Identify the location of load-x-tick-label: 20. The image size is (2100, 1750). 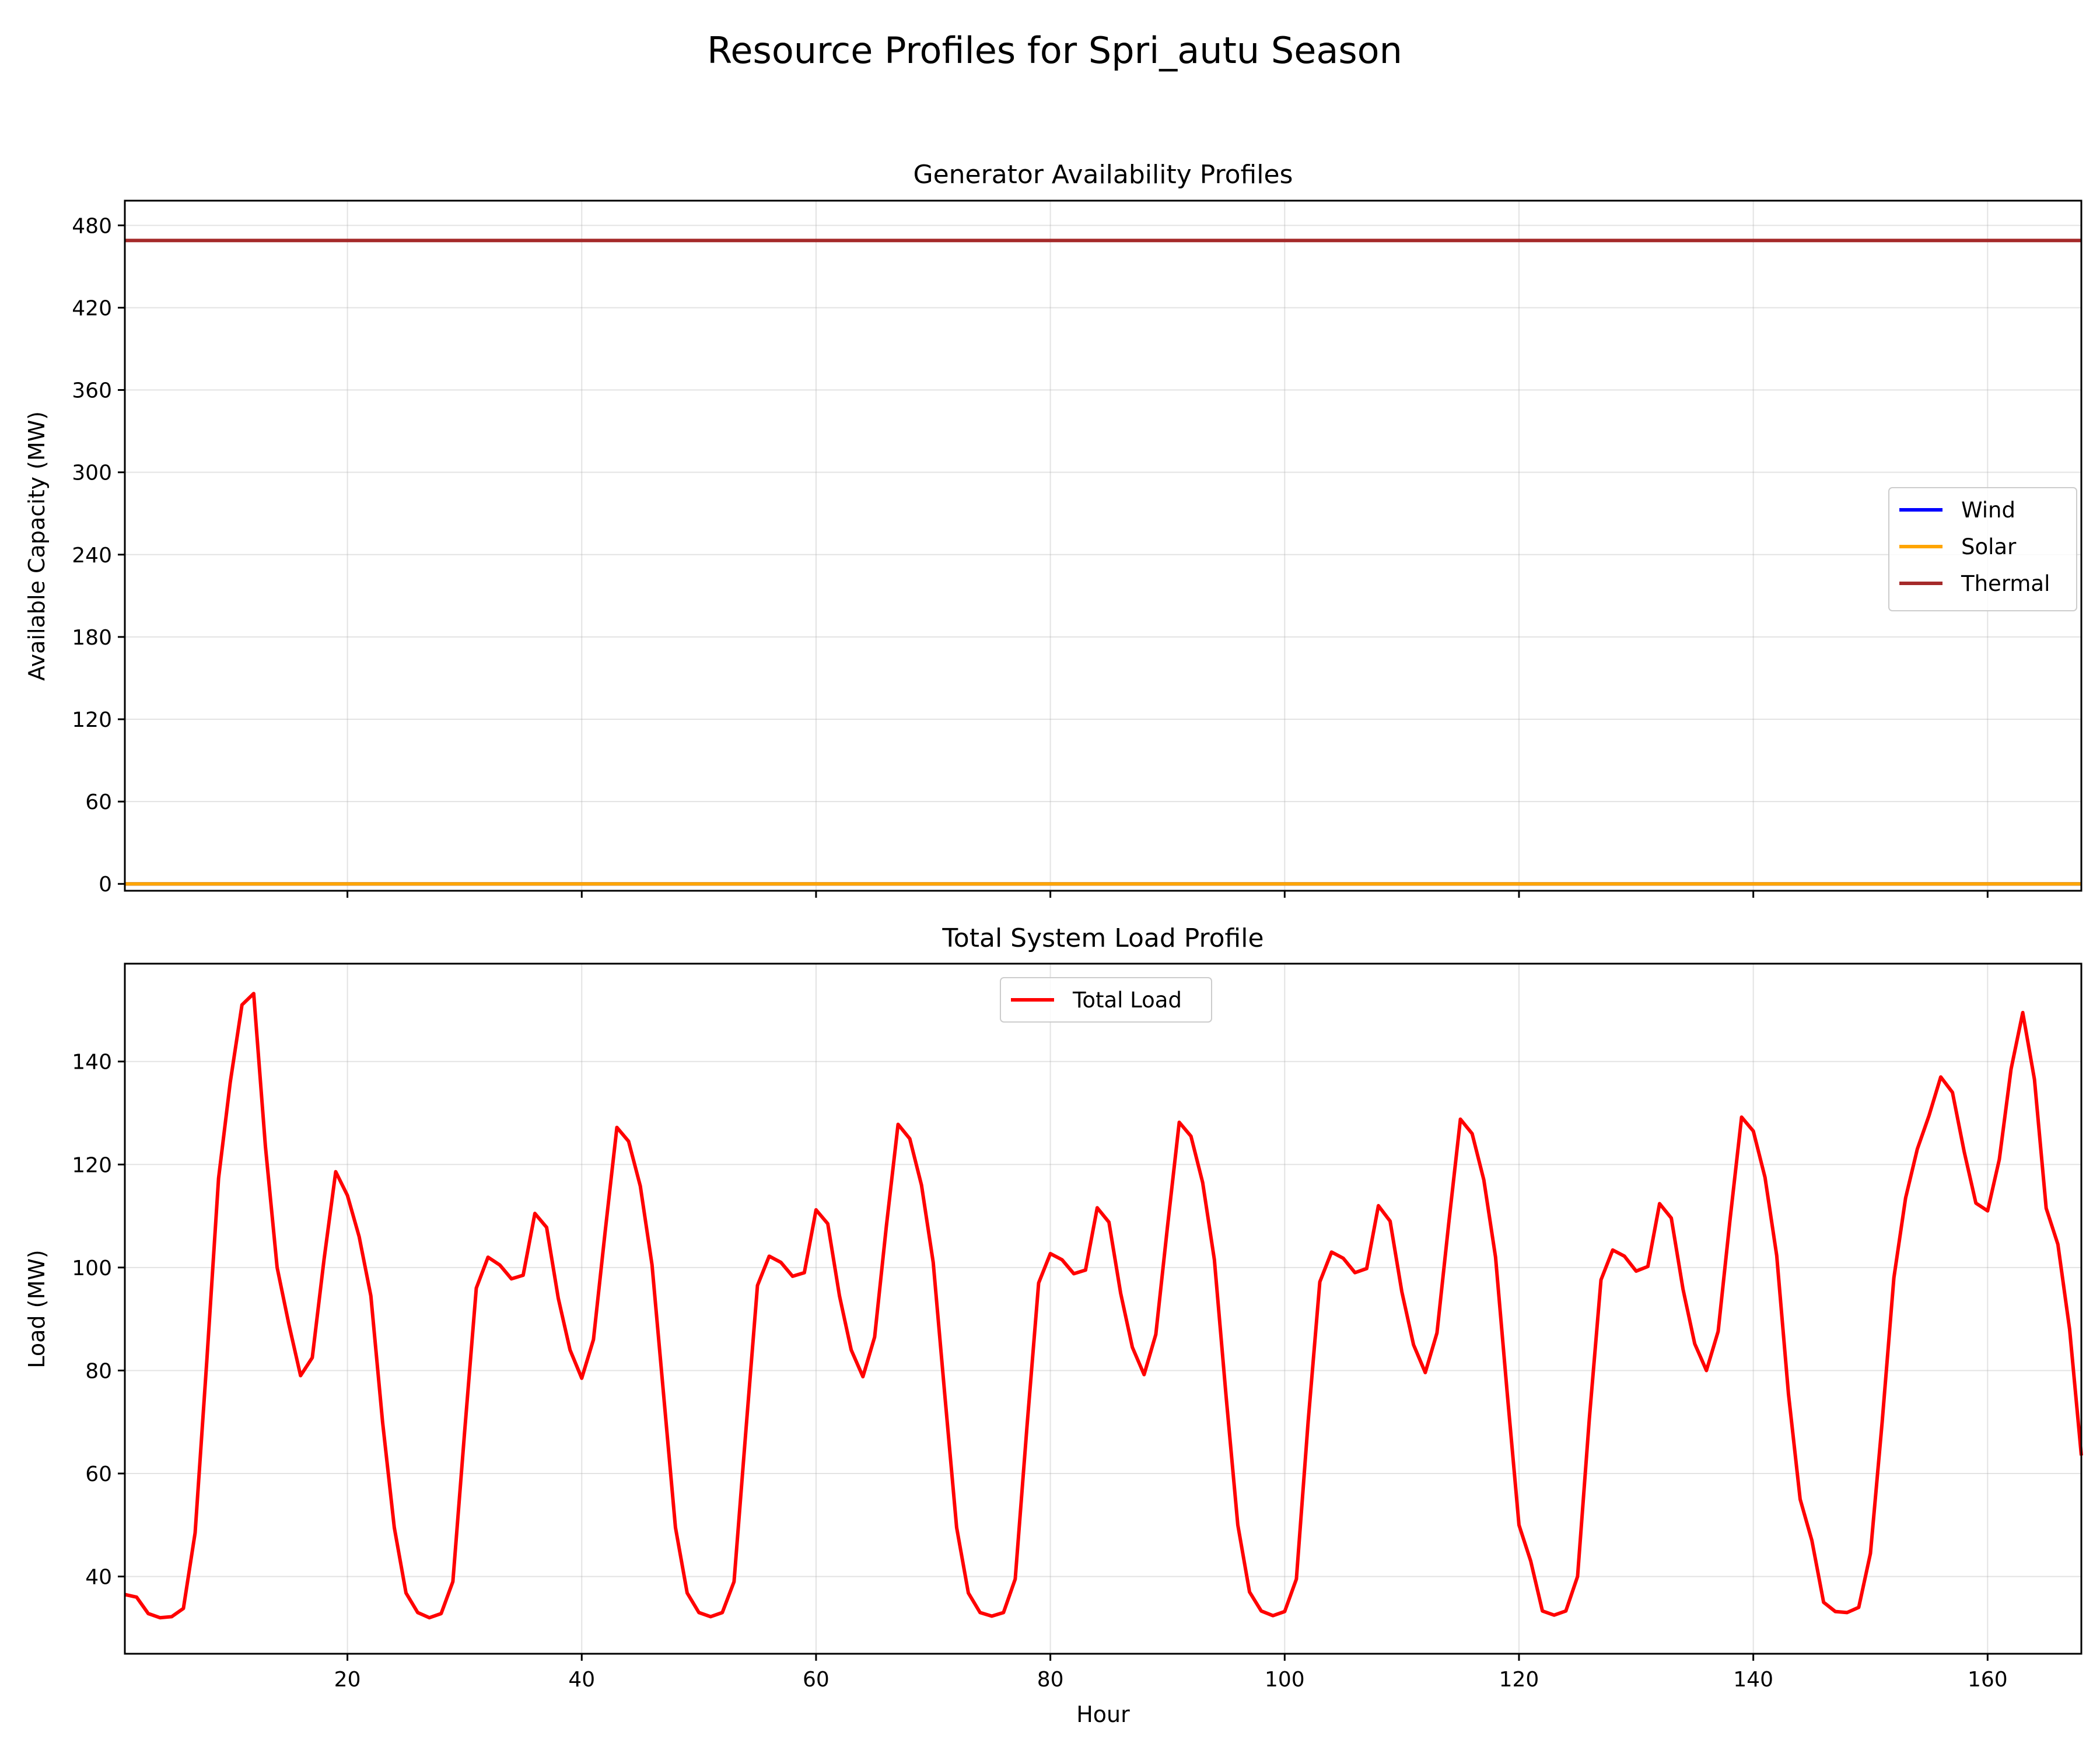
(347, 1680).